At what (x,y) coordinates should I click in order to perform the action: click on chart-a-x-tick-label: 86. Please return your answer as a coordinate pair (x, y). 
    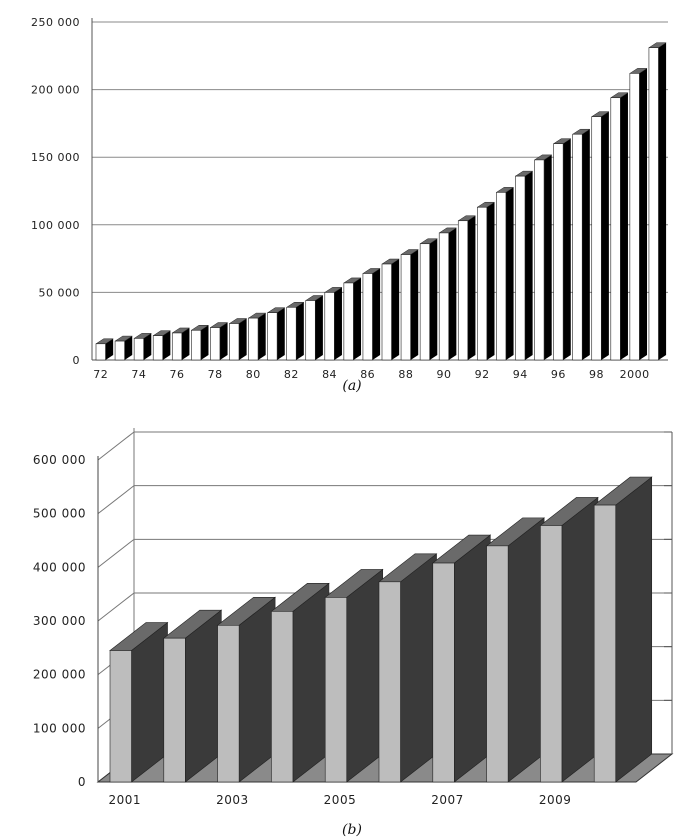
    Looking at the image, I should click on (367, 374).